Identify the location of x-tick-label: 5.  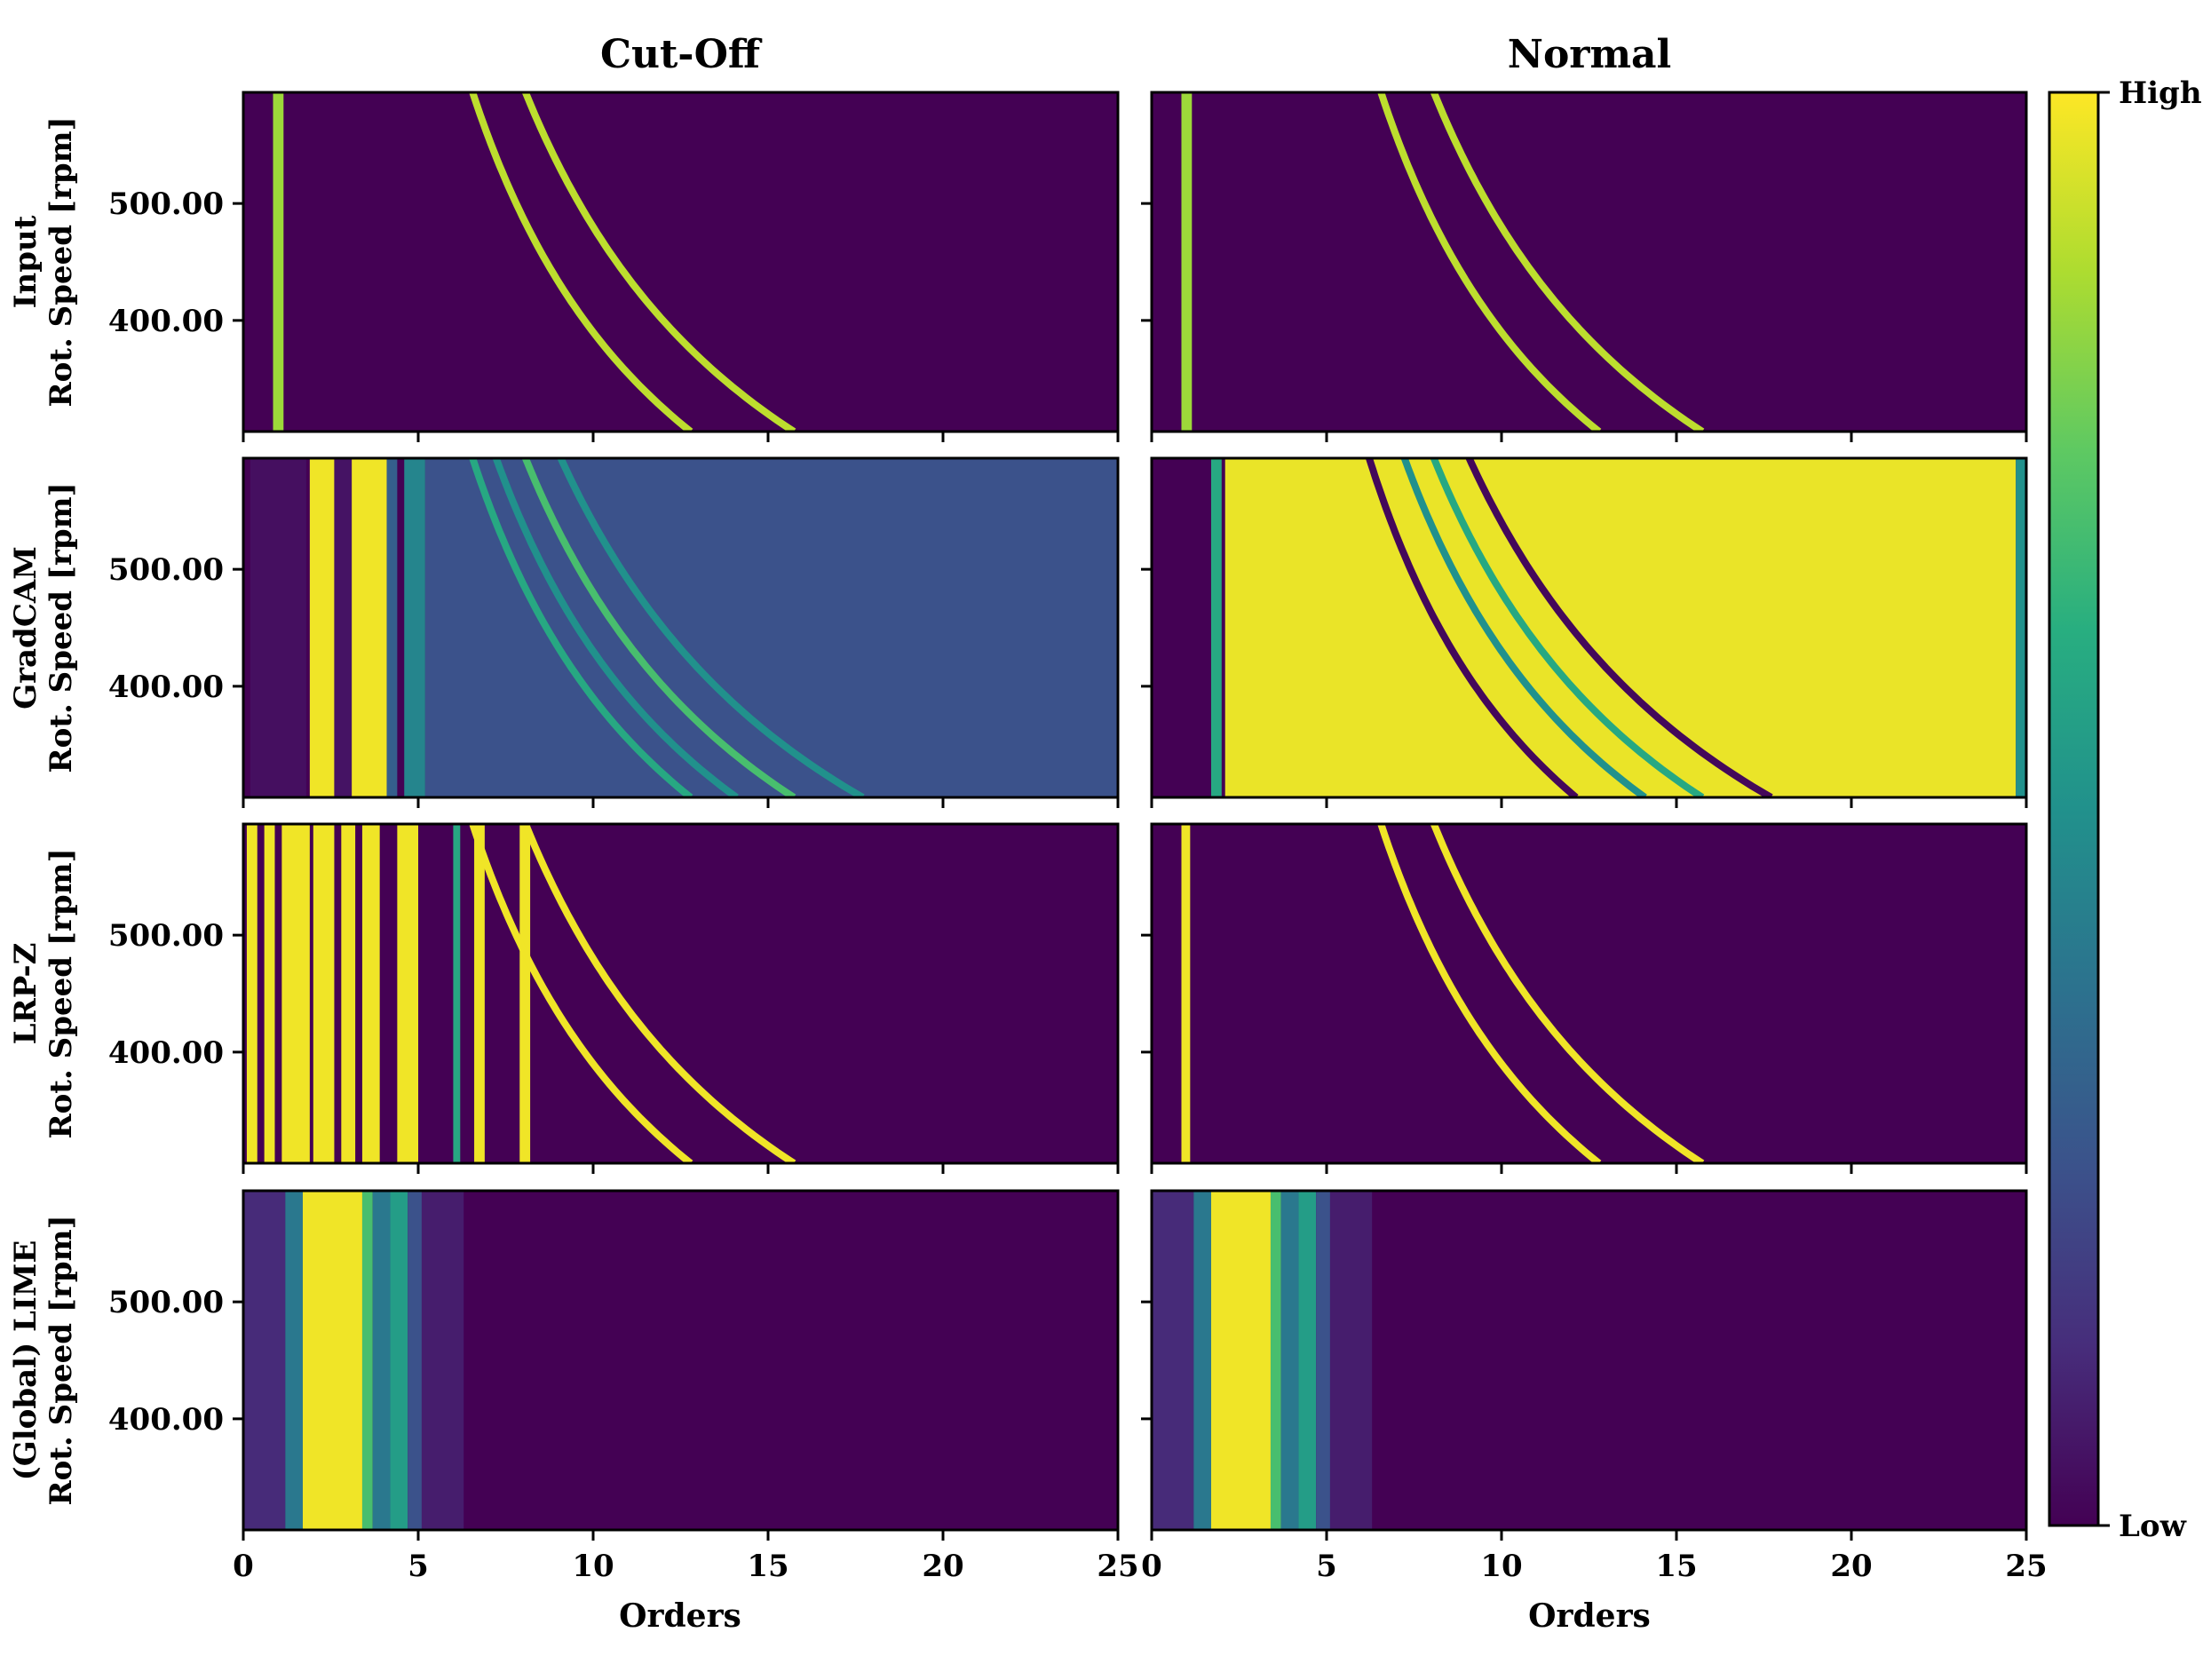
(418, 1566).